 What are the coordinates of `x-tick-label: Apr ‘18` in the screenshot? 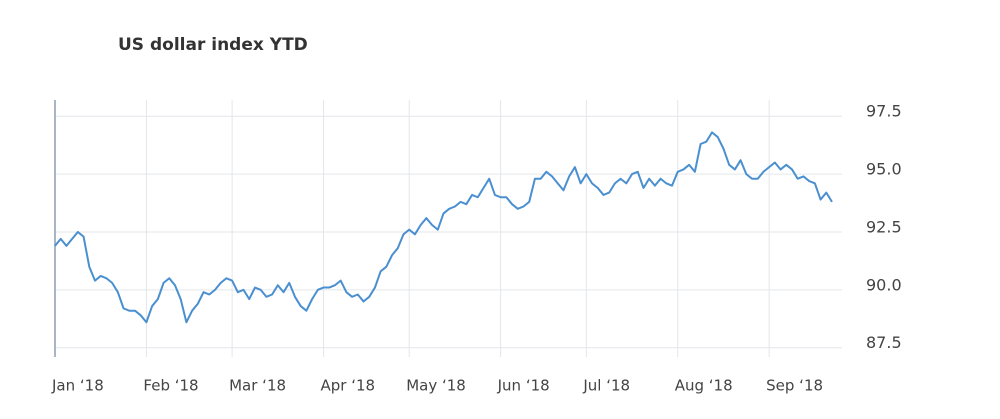 It's located at (348, 386).